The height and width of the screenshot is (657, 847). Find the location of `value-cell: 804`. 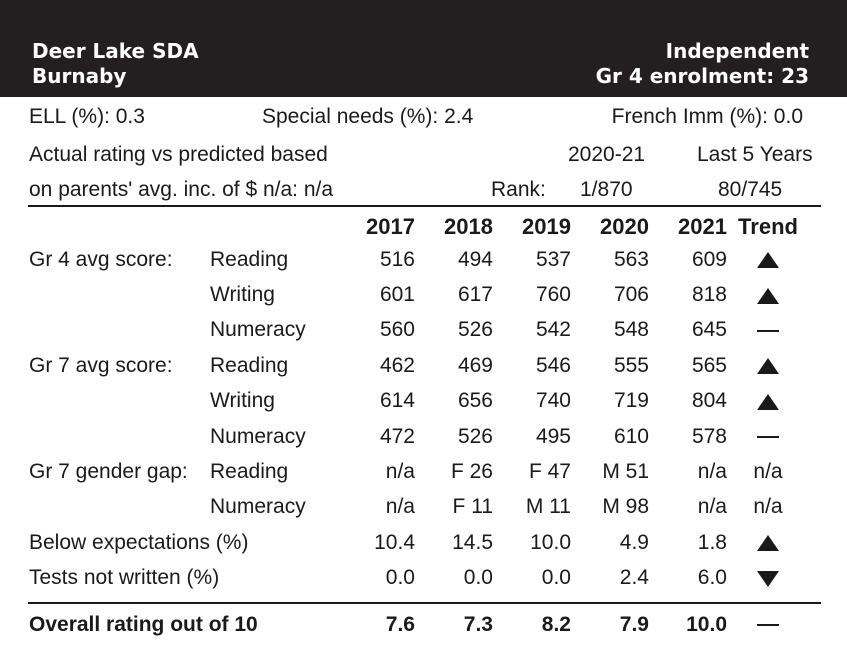

value-cell: 804 is located at coordinates (709, 401).